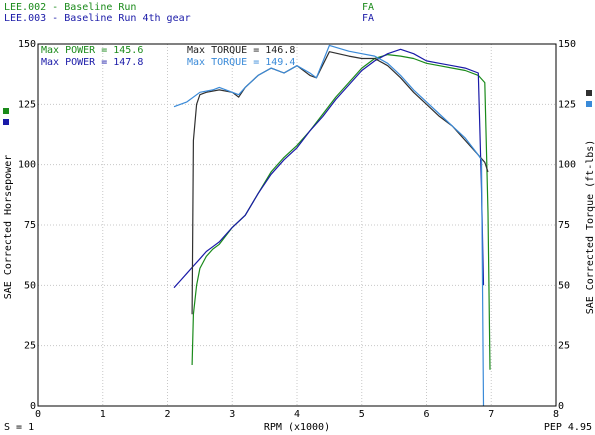 This screenshot has height=435, width=595. What do you see at coordinates (30, 346) in the screenshot?
I see `y-tick-label-left: 25` at bounding box center [30, 346].